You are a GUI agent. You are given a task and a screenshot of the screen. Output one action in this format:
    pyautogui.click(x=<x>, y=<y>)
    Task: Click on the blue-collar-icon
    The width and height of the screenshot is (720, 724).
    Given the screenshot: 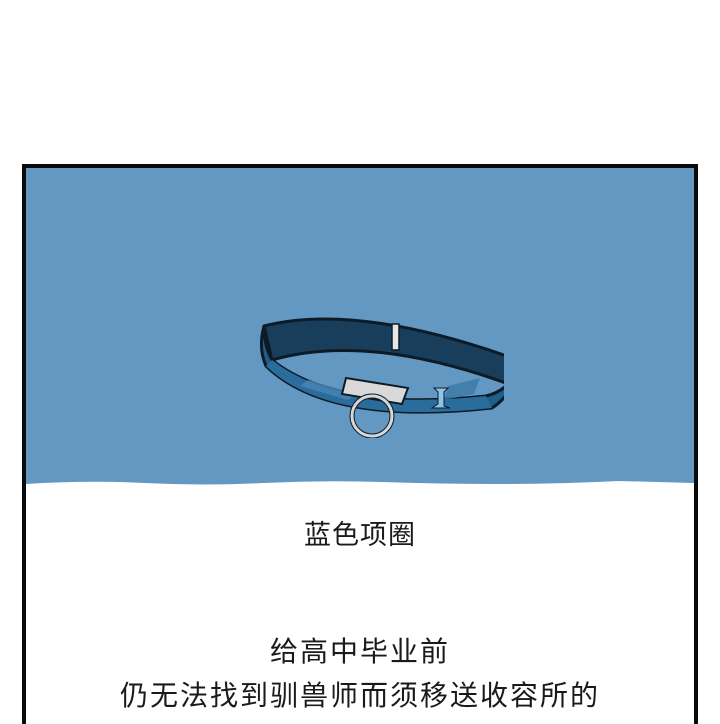 What is the action you would take?
    pyautogui.click(x=381, y=377)
    